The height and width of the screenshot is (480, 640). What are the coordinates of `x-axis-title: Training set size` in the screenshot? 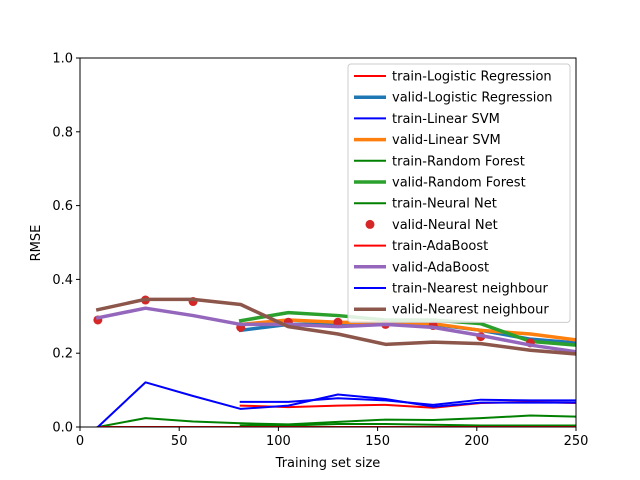 It's located at (328, 463).